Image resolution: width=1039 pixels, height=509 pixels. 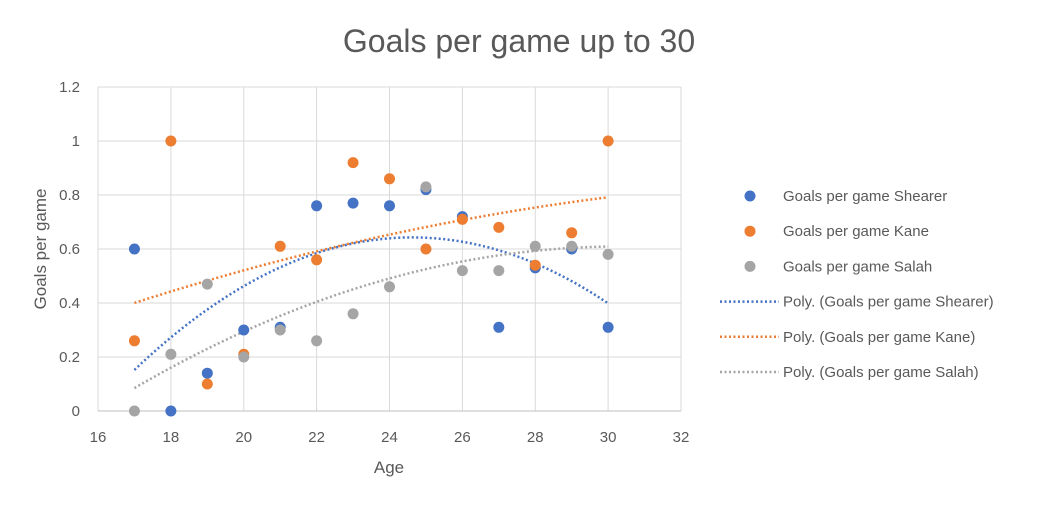 I want to click on x-tick-label: 26, so click(x=462, y=437).